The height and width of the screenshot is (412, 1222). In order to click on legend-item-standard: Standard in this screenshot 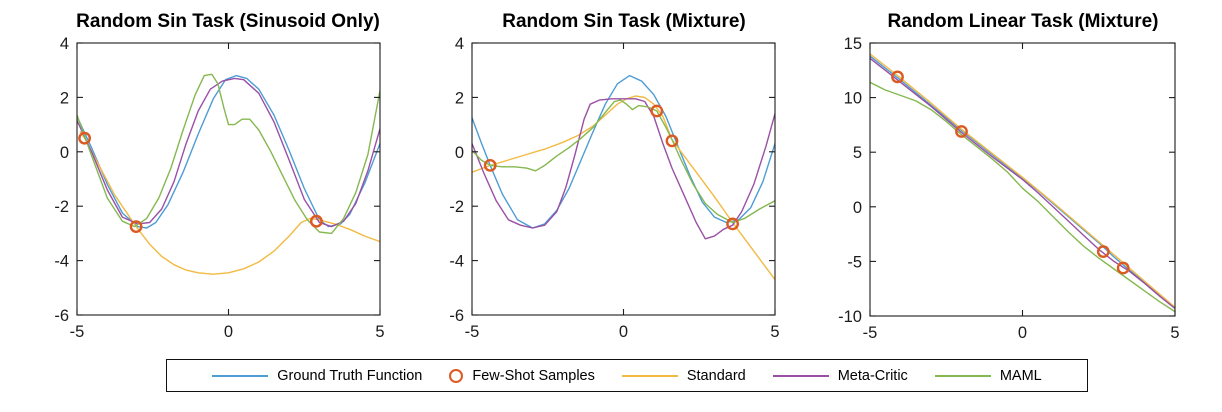, I will do `click(683, 375)`.